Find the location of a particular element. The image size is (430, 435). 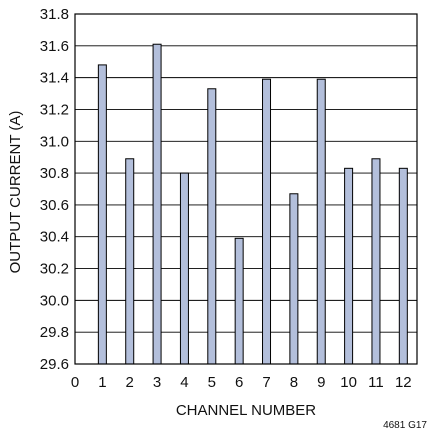

y-tick-label: 30.2 is located at coordinates (54, 269).